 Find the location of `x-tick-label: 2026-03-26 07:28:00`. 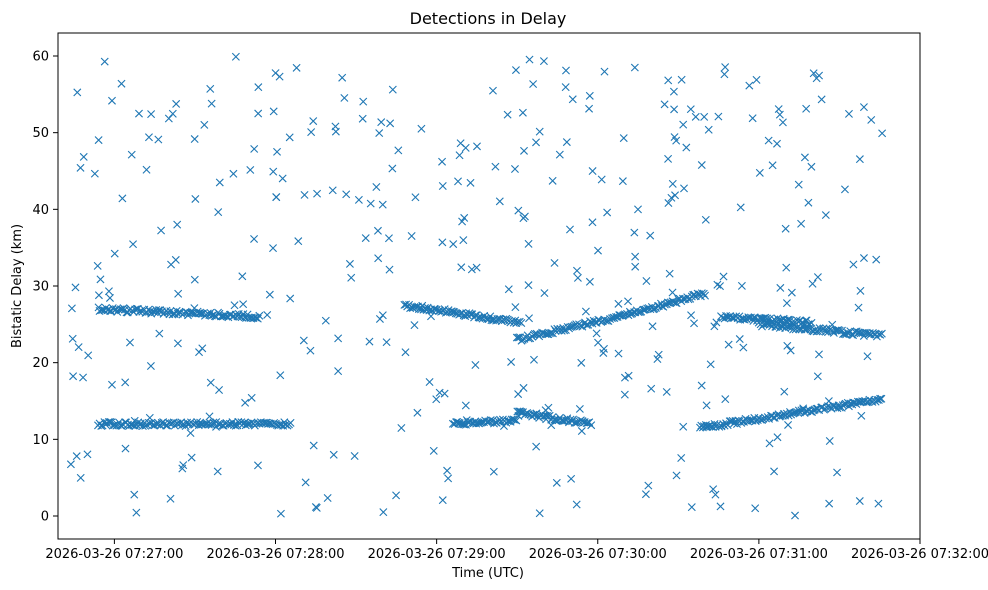

x-tick-label: 2026-03-26 07:28:00 is located at coordinates (275, 554).